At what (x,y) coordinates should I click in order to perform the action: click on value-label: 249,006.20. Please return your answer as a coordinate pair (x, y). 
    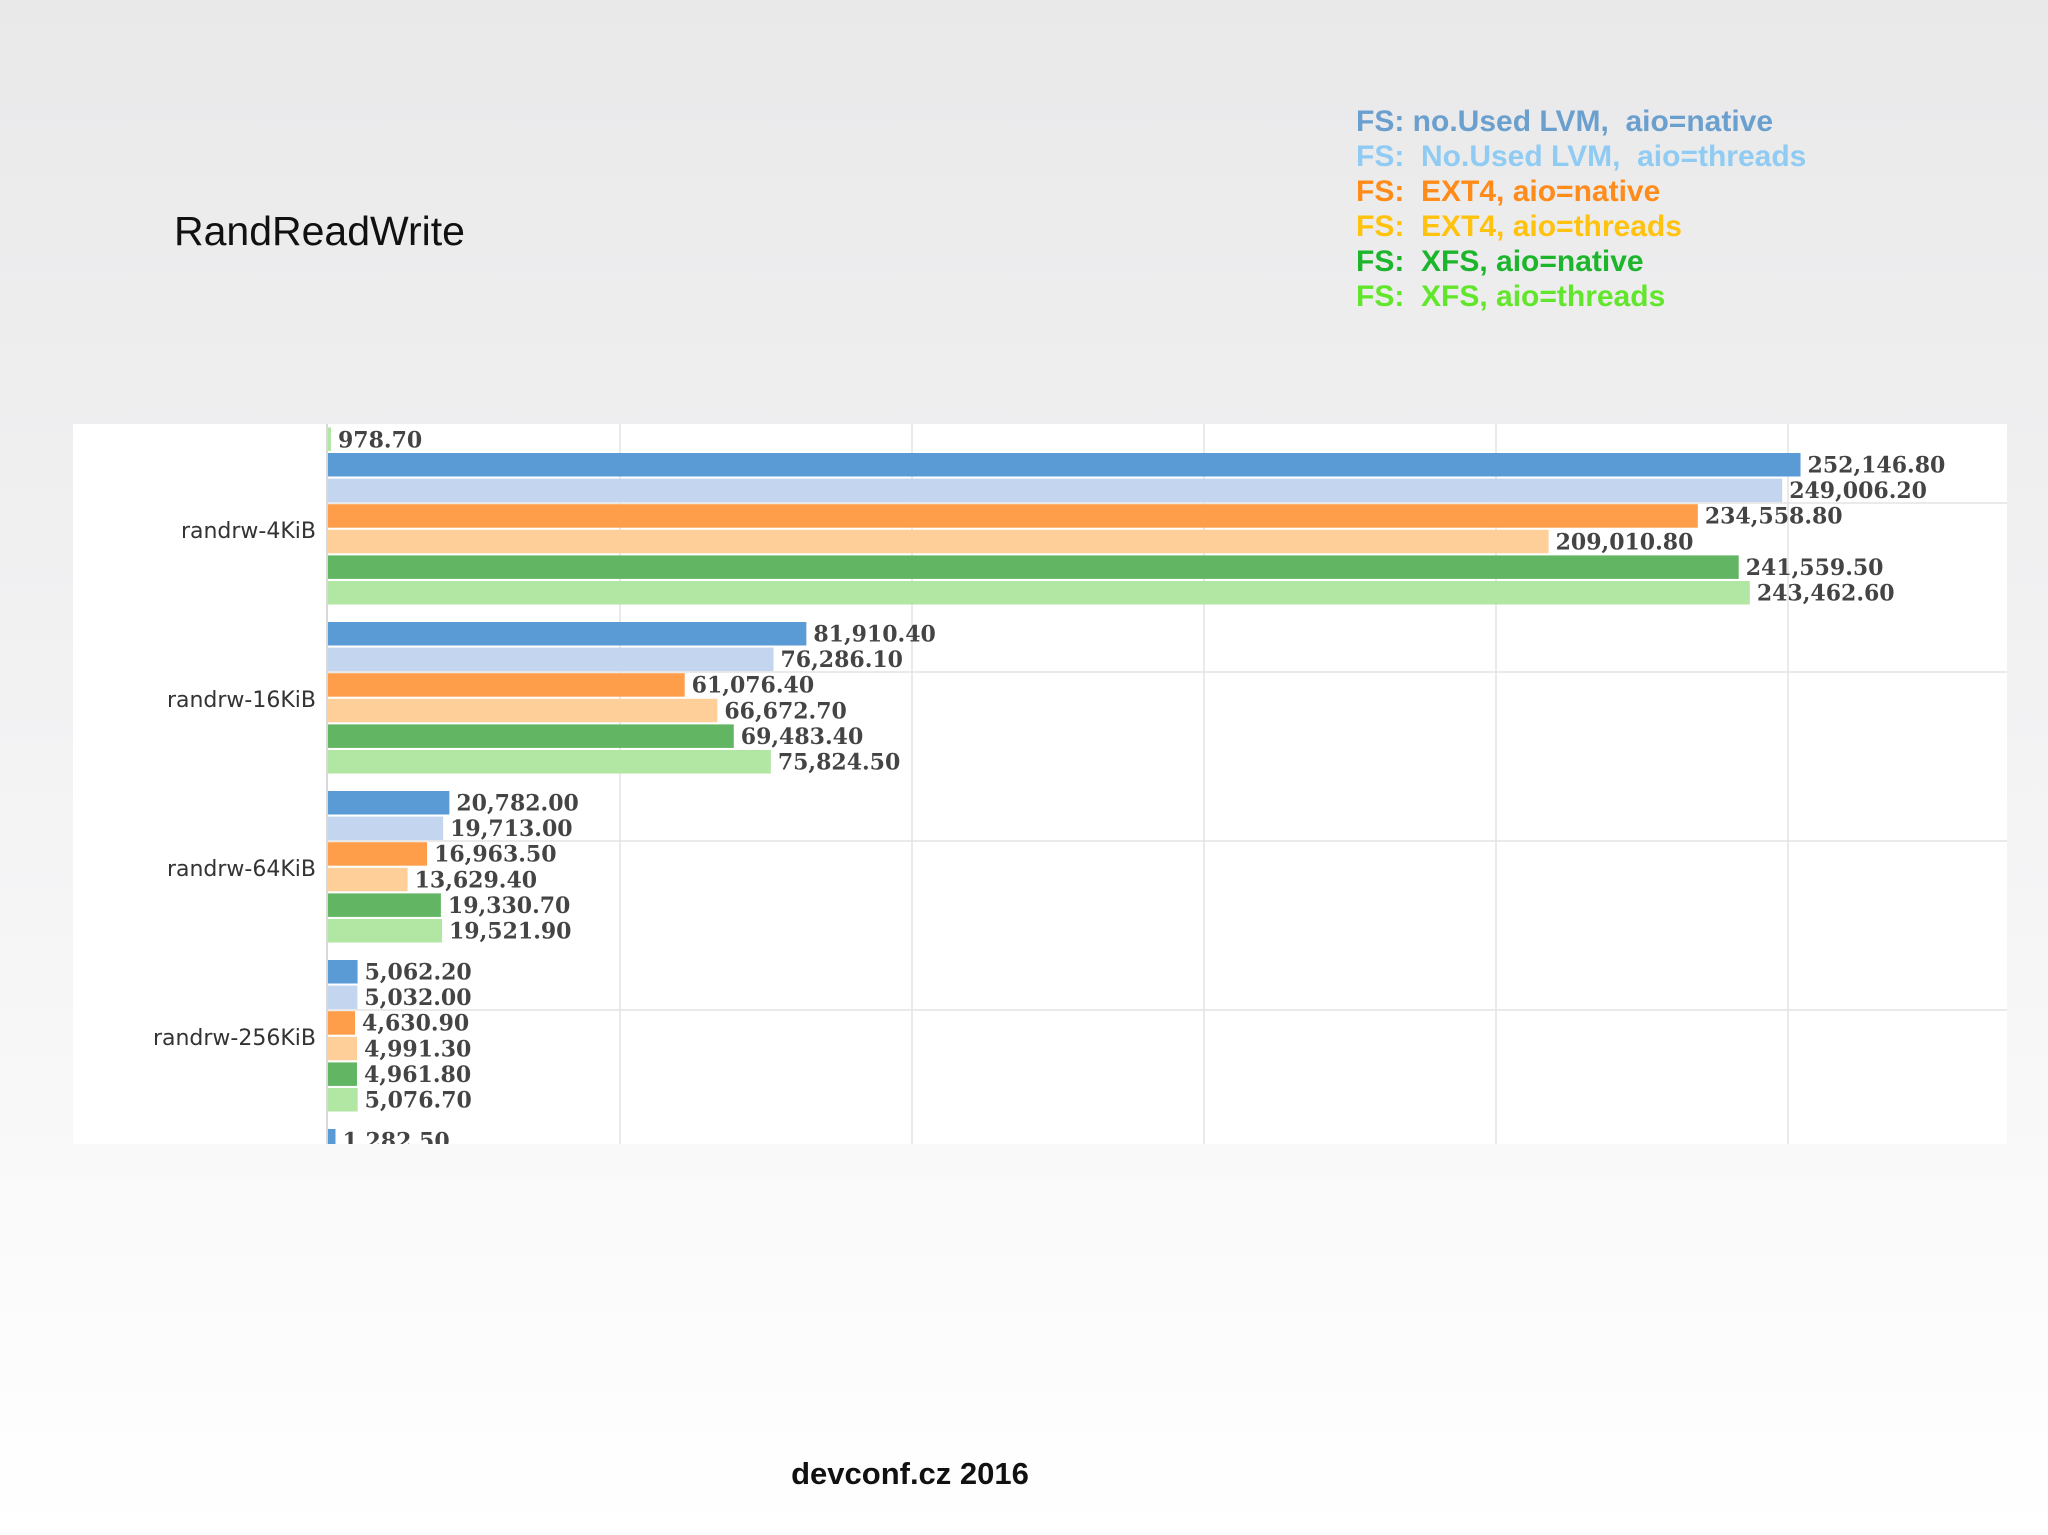
    Looking at the image, I should click on (1858, 491).